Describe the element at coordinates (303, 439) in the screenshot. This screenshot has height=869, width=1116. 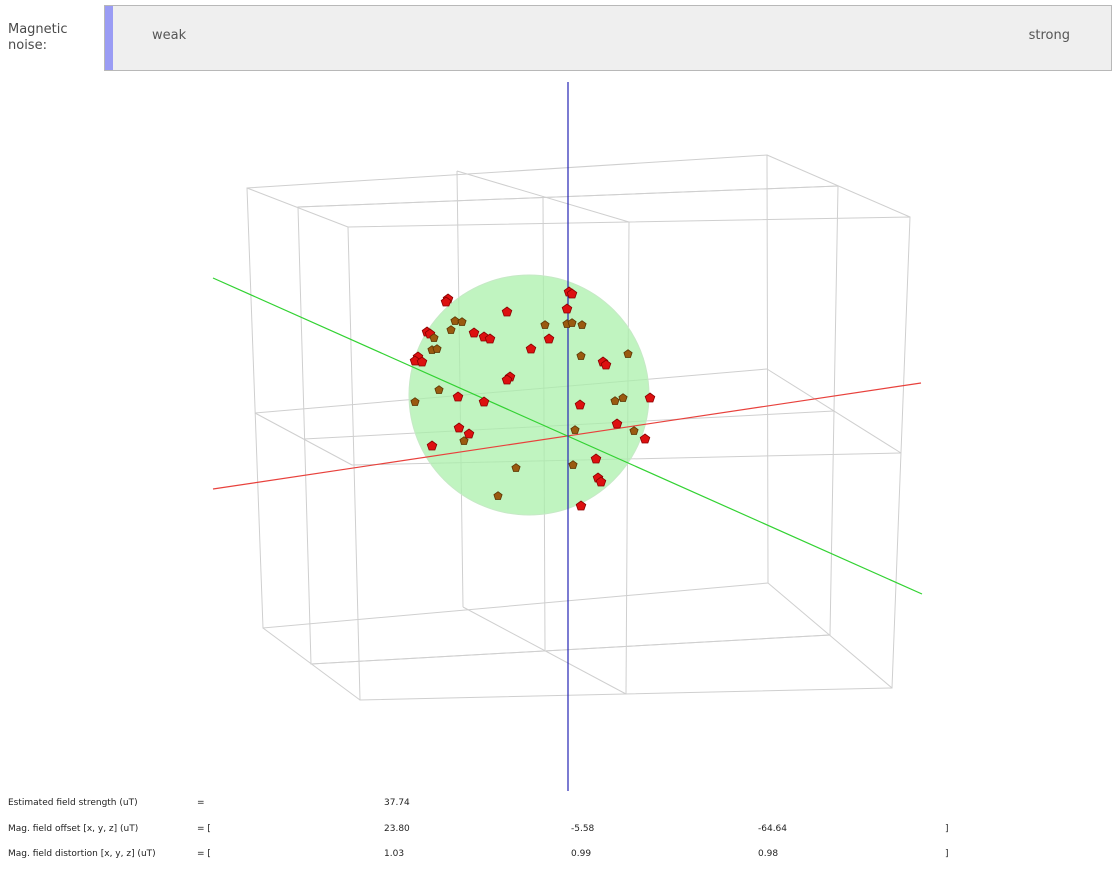
I see `grid-left-mid` at that location.